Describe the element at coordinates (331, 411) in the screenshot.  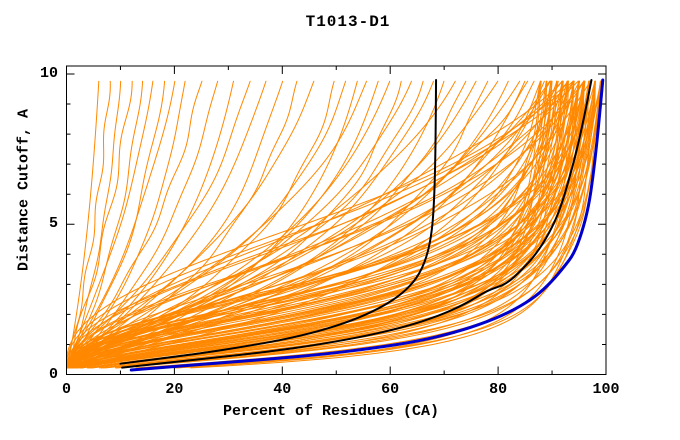
I see `x-axis-label: Percent of Residues (CA)` at that location.